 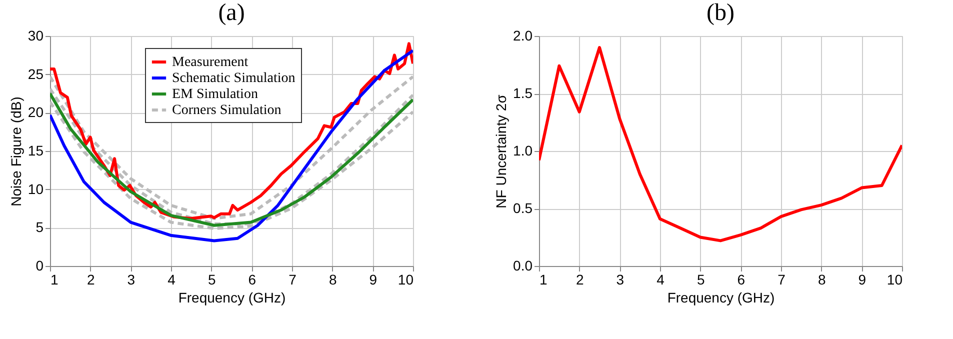 I want to click on legend-label: Measurement, so click(x=210, y=62).